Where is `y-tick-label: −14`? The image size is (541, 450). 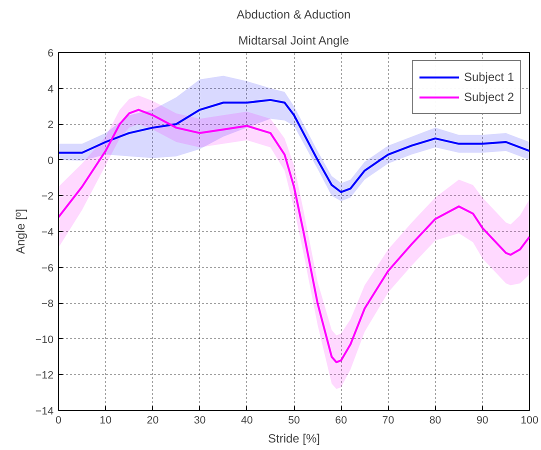 y-tick-label: −14 is located at coordinates (44, 412).